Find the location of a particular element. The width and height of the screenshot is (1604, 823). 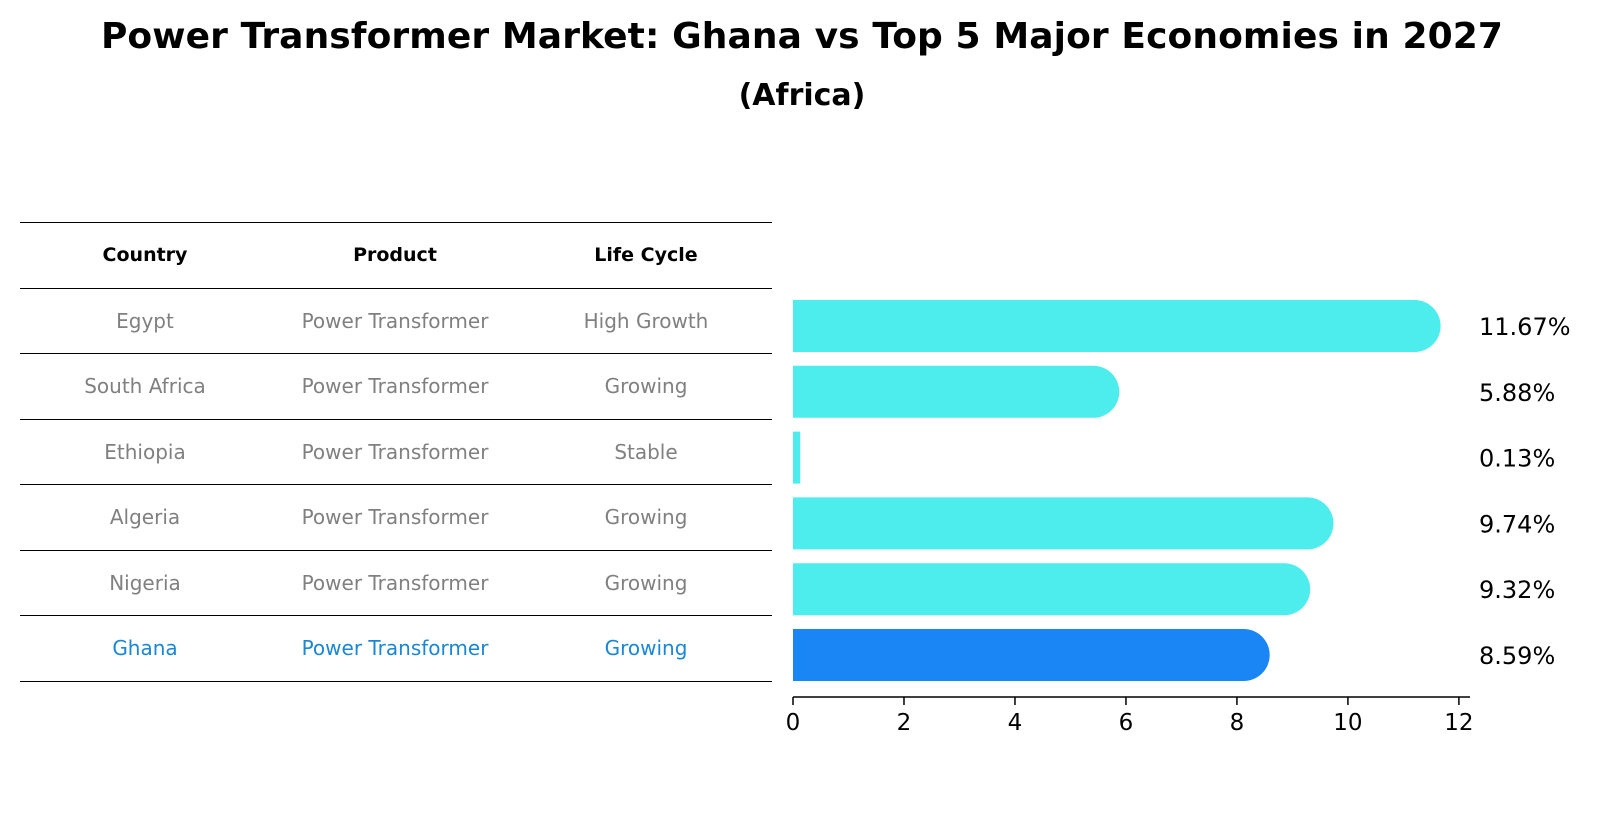

x-tick-label-8: 8 is located at coordinates (1237, 723).